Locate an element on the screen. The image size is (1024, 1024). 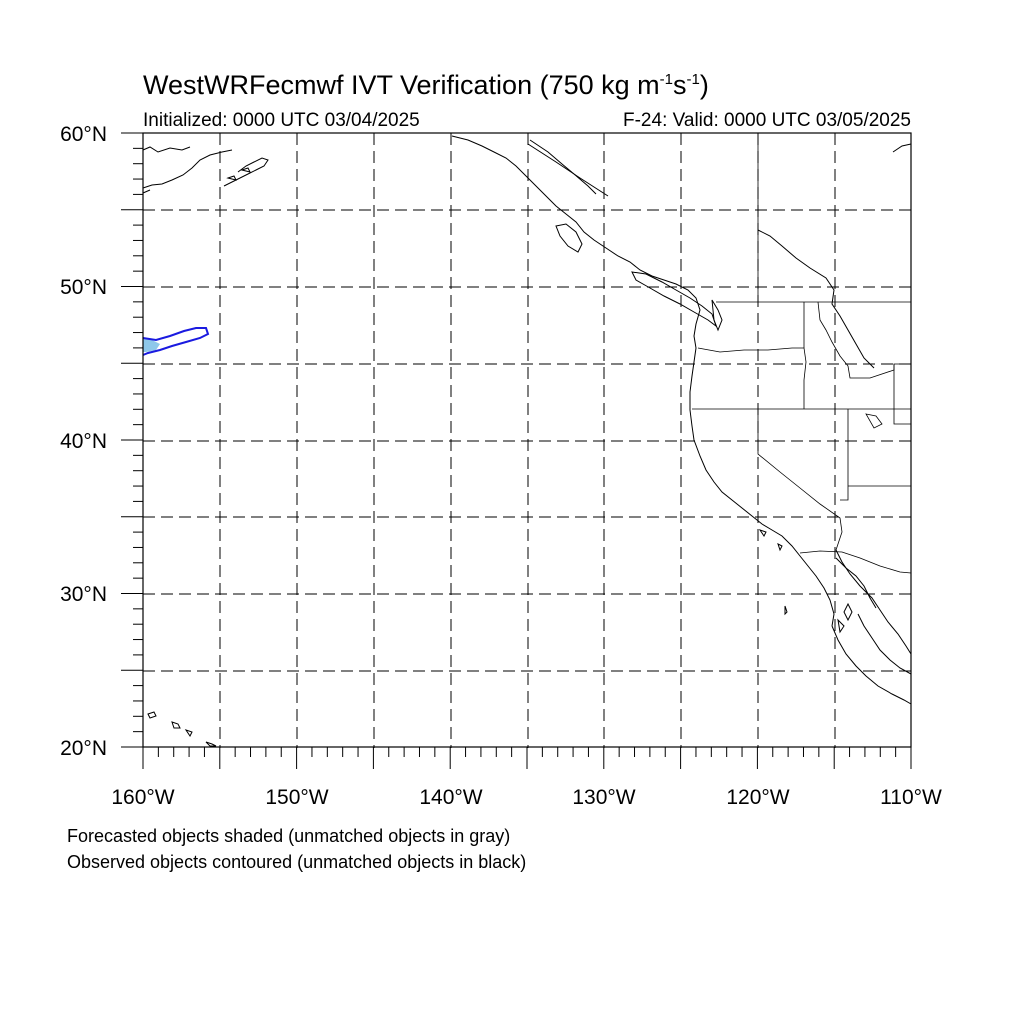
observed-object-contour is located at coordinates (176, 341).